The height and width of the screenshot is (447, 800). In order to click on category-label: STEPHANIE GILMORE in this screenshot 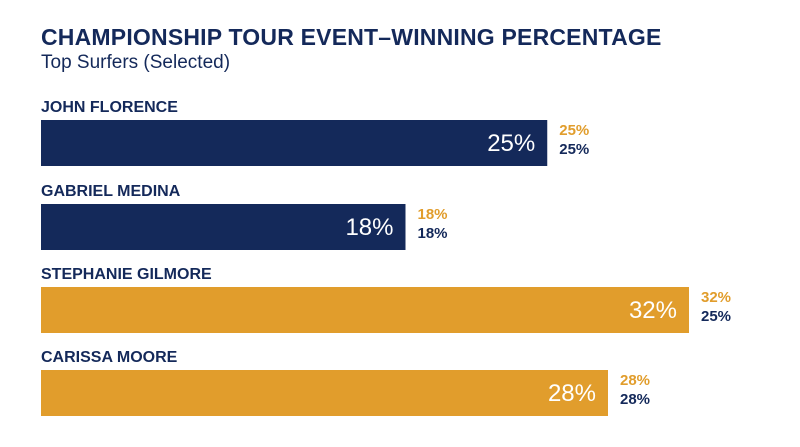, I will do `click(126, 274)`.